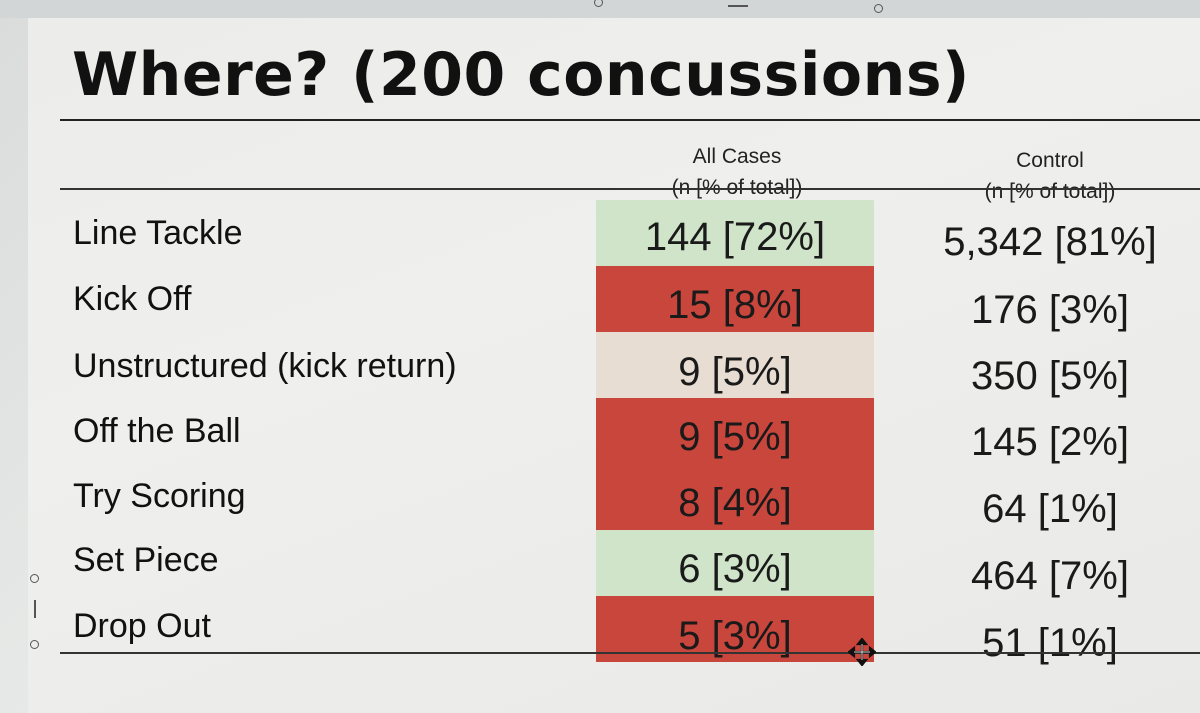 The image size is (1200, 713). What do you see at coordinates (159, 496) in the screenshot?
I see `row-label-try-scoring: Try Scoring` at bounding box center [159, 496].